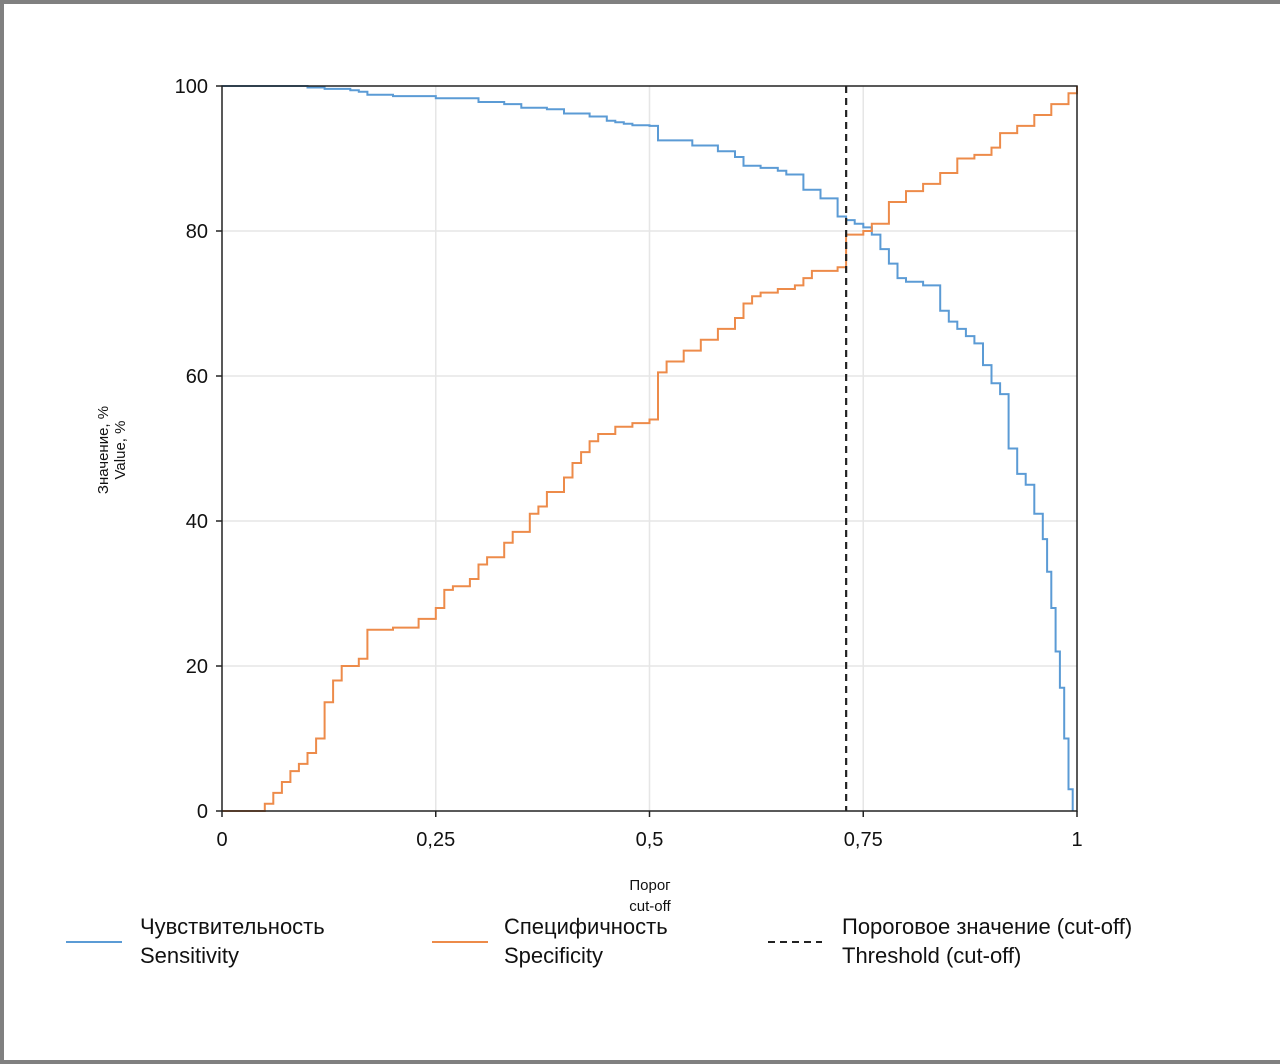  What do you see at coordinates (232, 926) in the screenshot?
I see `legend-label-sensitivity-ru: Чувствительность` at bounding box center [232, 926].